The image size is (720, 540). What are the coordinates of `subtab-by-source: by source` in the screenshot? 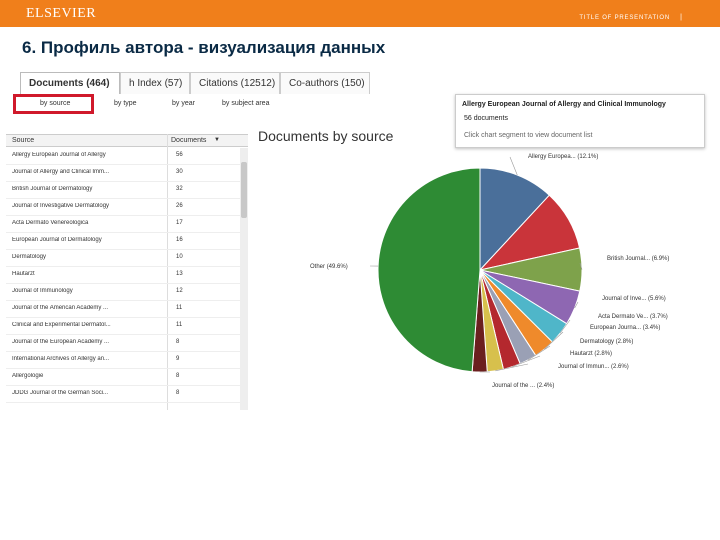 It's located at (55, 103).